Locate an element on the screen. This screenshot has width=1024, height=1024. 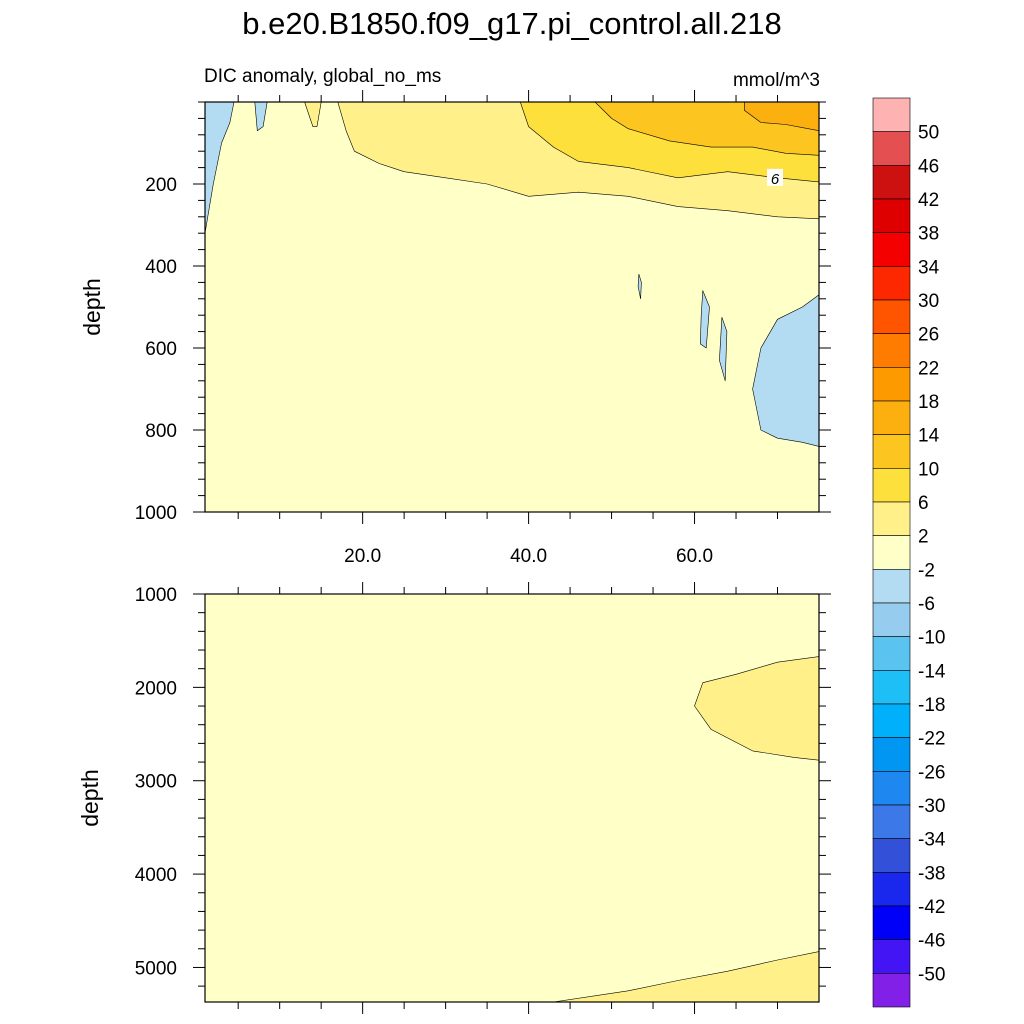
lower-y-tick-label: 1000 is located at coordinates (156, 595).